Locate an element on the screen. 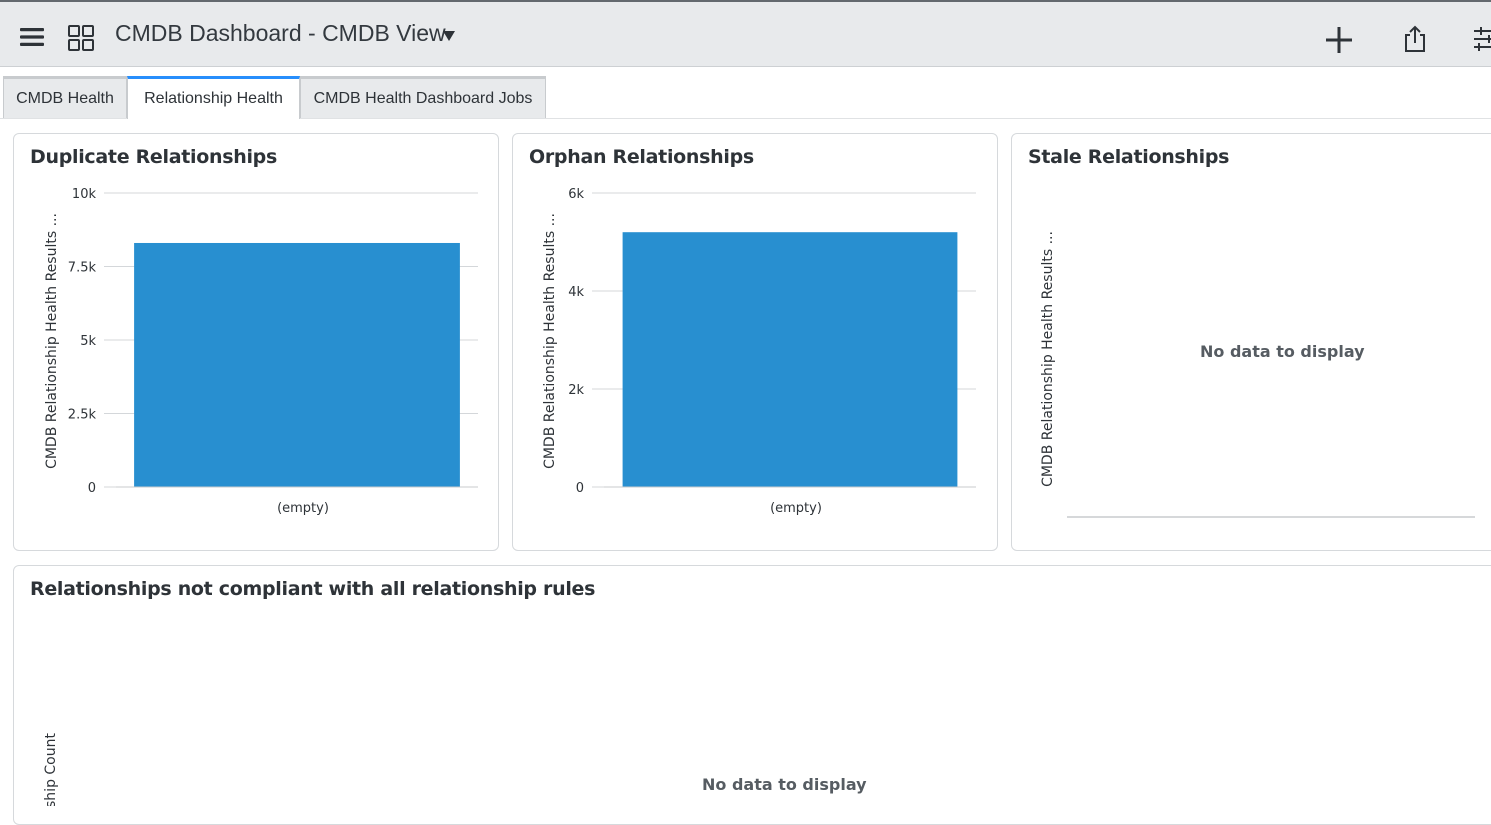 The image size is (1491, 825). dashboard-title: CMDB Dashboard - CMDB View is located at coordinates (280, 33).